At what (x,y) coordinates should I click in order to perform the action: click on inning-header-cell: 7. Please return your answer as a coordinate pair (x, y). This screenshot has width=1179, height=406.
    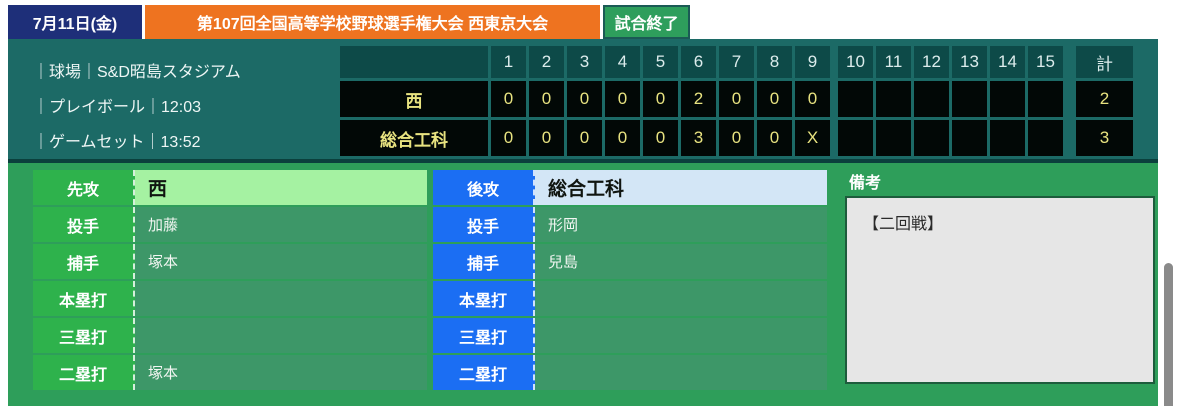
    Looking at the image, I should click on (736, 62).